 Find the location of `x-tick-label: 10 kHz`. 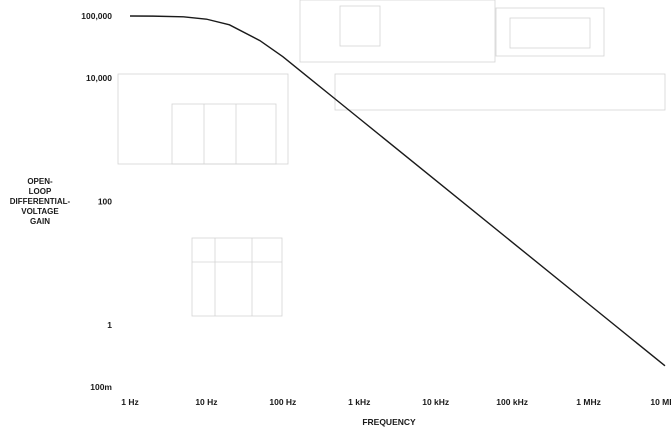

x-tick-label: 10 kHz is located at coordinates (435, 402).